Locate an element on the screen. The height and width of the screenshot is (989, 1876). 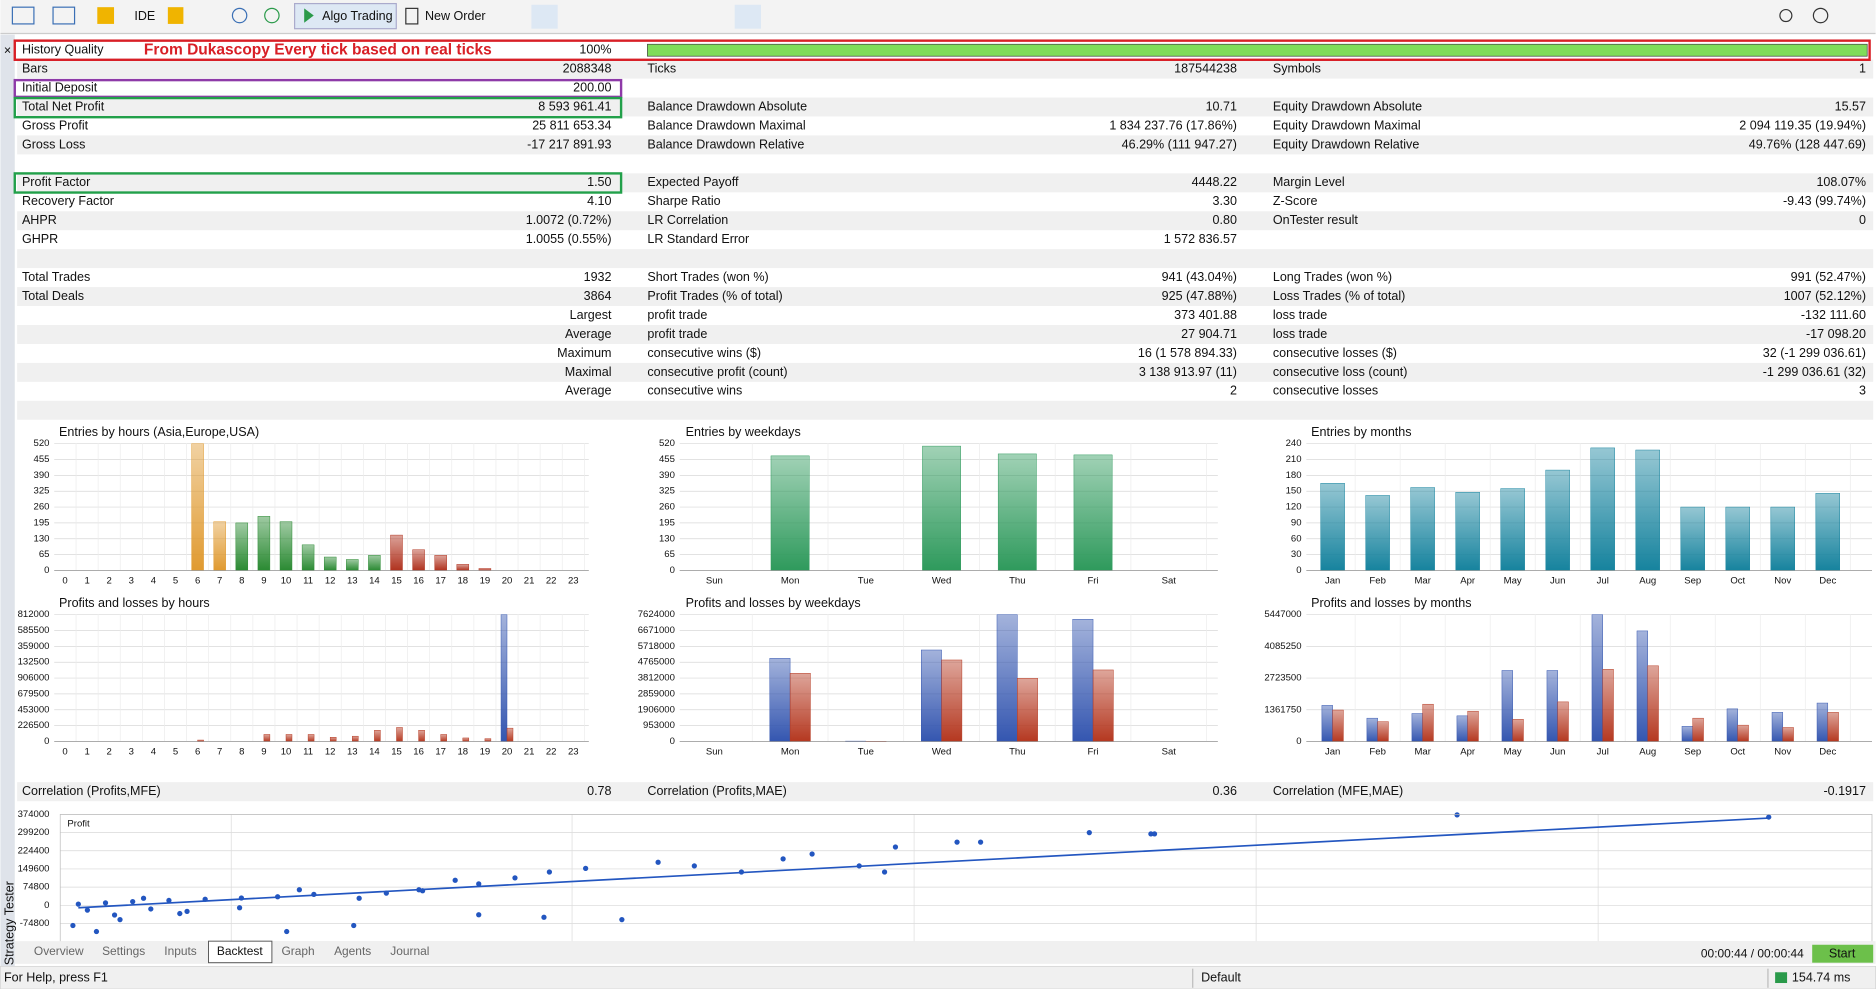
new-order-icon is located at coordinates (412, 16).